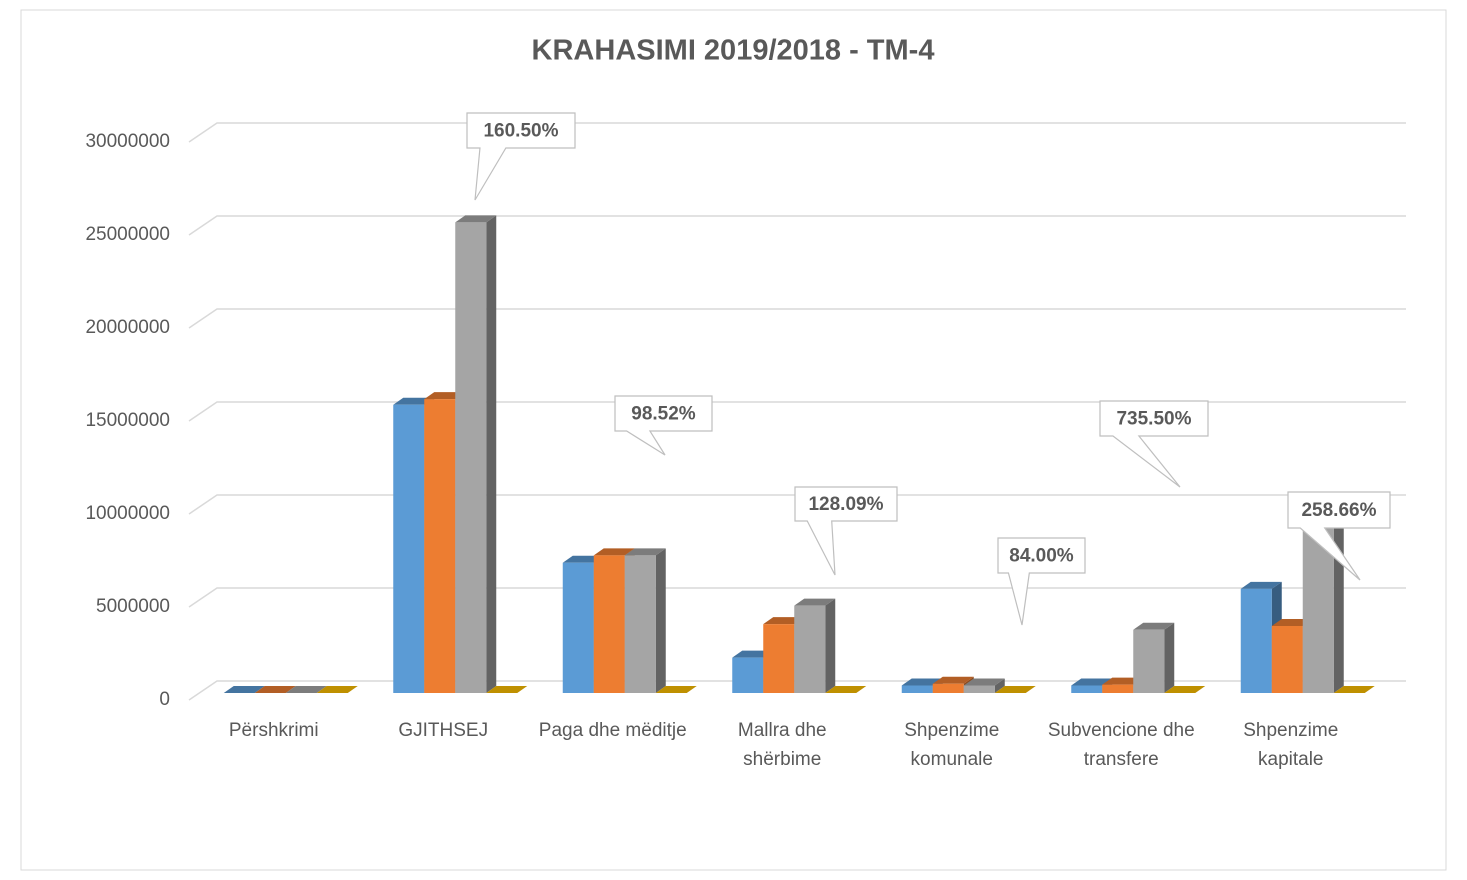 The width and height of the screenshot is (1467, 880). I want to click on y-tick-label: 10000000, so click(127, 513).